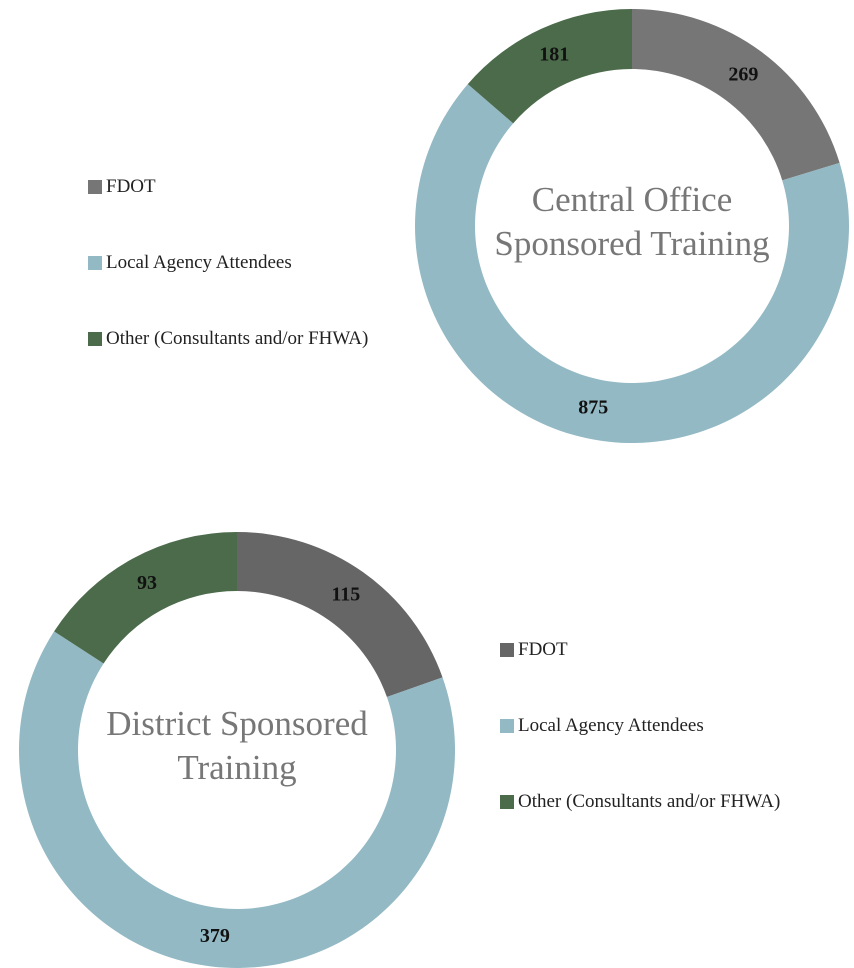 This screenshot has width=854, height=968. What do you see at coordinates (345, 595) in the screenshot?
I see `data-label: 115` at bounding box center [345, 595].